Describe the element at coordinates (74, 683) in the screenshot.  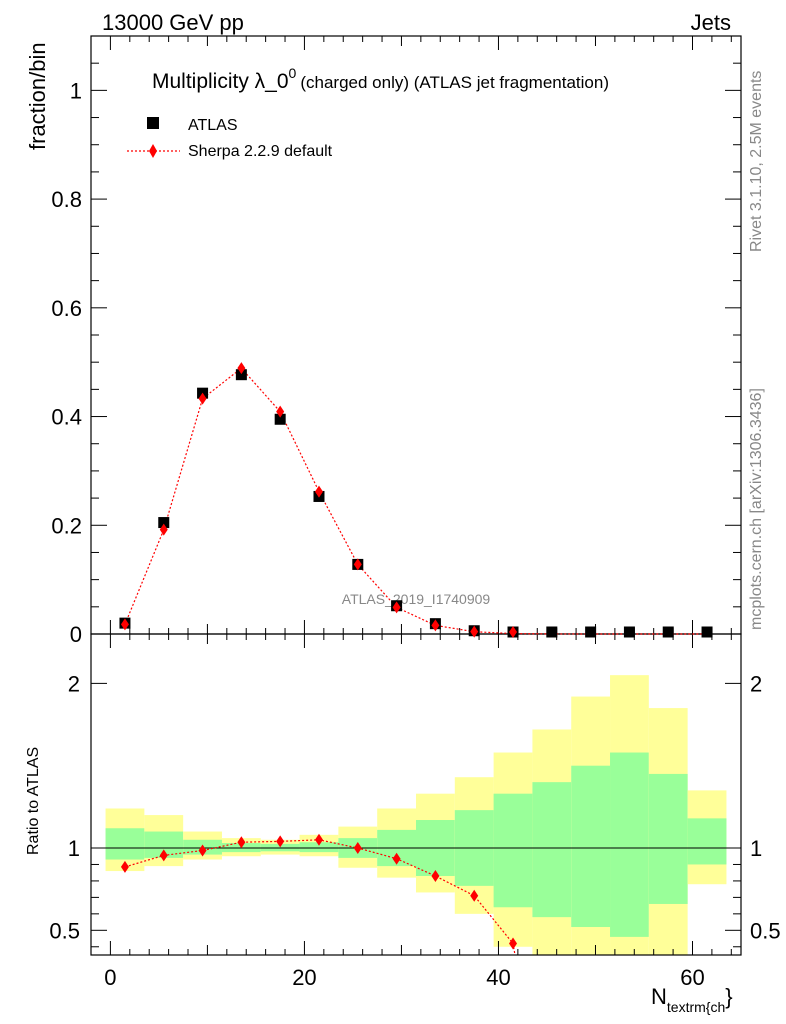
I see `ratio-y-tick-label: 2` at that location.